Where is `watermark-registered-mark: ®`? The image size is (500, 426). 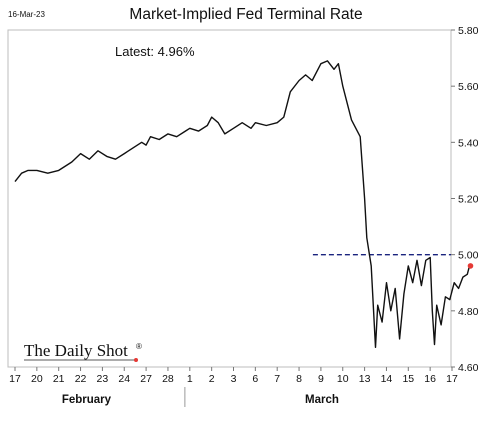 watermark-registered-mark: ® is located at coordinates (139, 346).